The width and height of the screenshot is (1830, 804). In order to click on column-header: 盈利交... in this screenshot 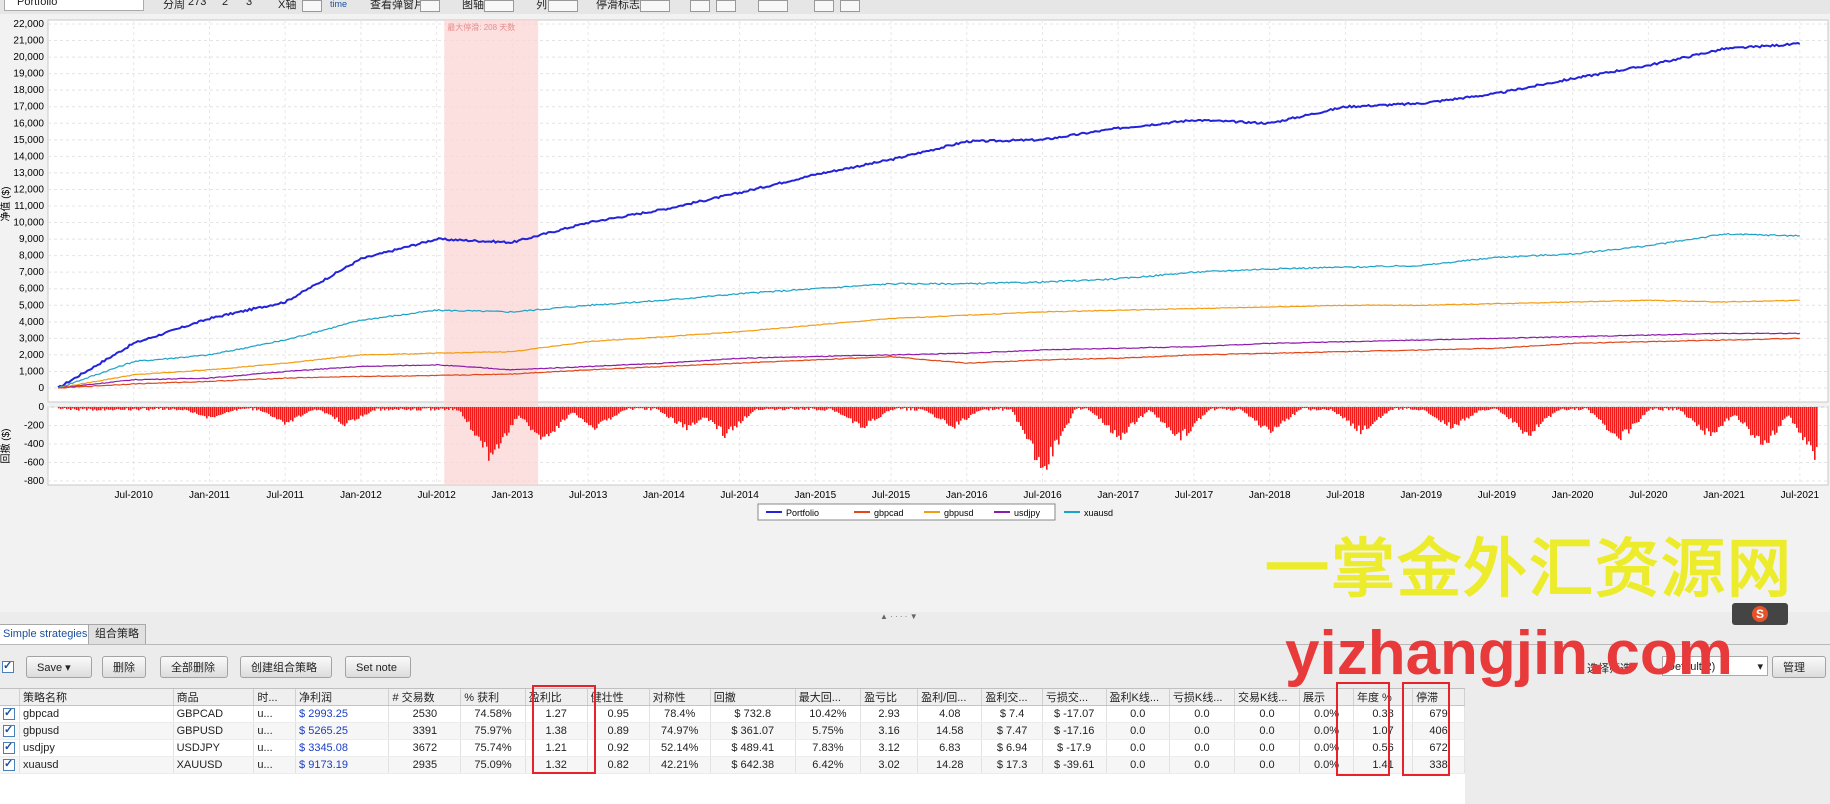, I will do `click(1012, 697)`.